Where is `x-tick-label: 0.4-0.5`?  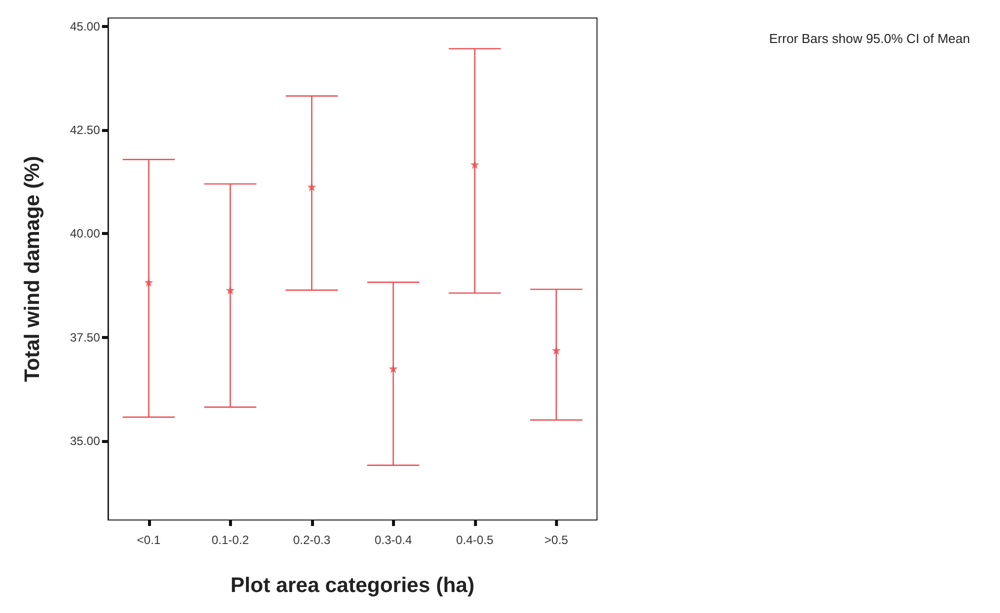
x-tick-label: 0.4-0.5 is located at coordinates (475, 540).